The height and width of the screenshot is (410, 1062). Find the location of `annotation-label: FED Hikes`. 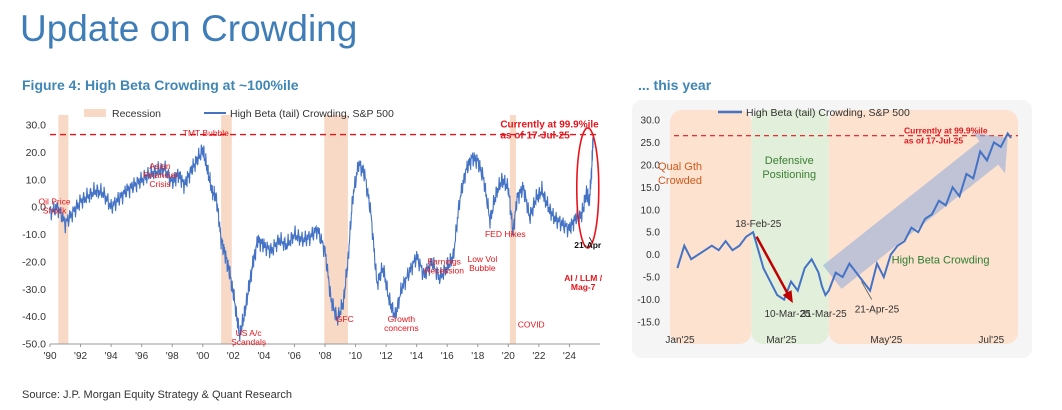

annotation-label: FED Hikes is located at coordinates (505, 234).